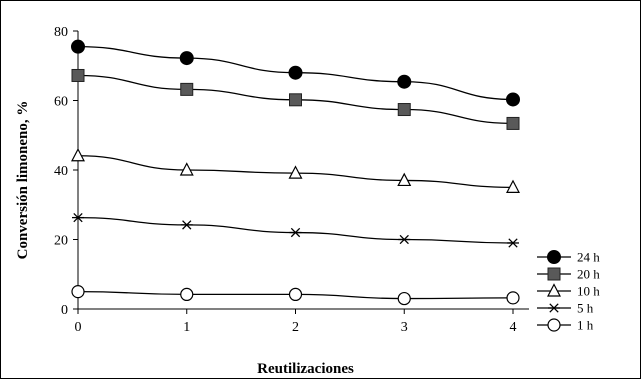 The image size is (641, 380). Describe the element at coordinates (585, 308) in the screenshot. I see `legend-label: 5 h` at that location.